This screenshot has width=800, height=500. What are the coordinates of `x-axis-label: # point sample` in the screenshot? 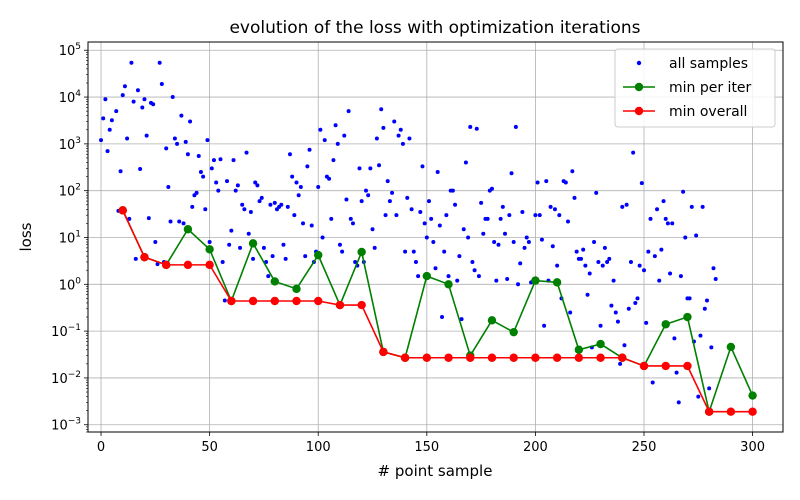 It's located at (435, 471).